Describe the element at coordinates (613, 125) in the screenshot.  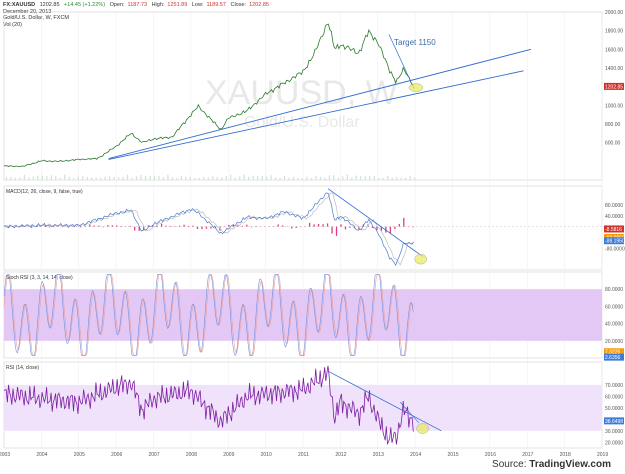
I see `price-tick-label: 800.00` at that location.